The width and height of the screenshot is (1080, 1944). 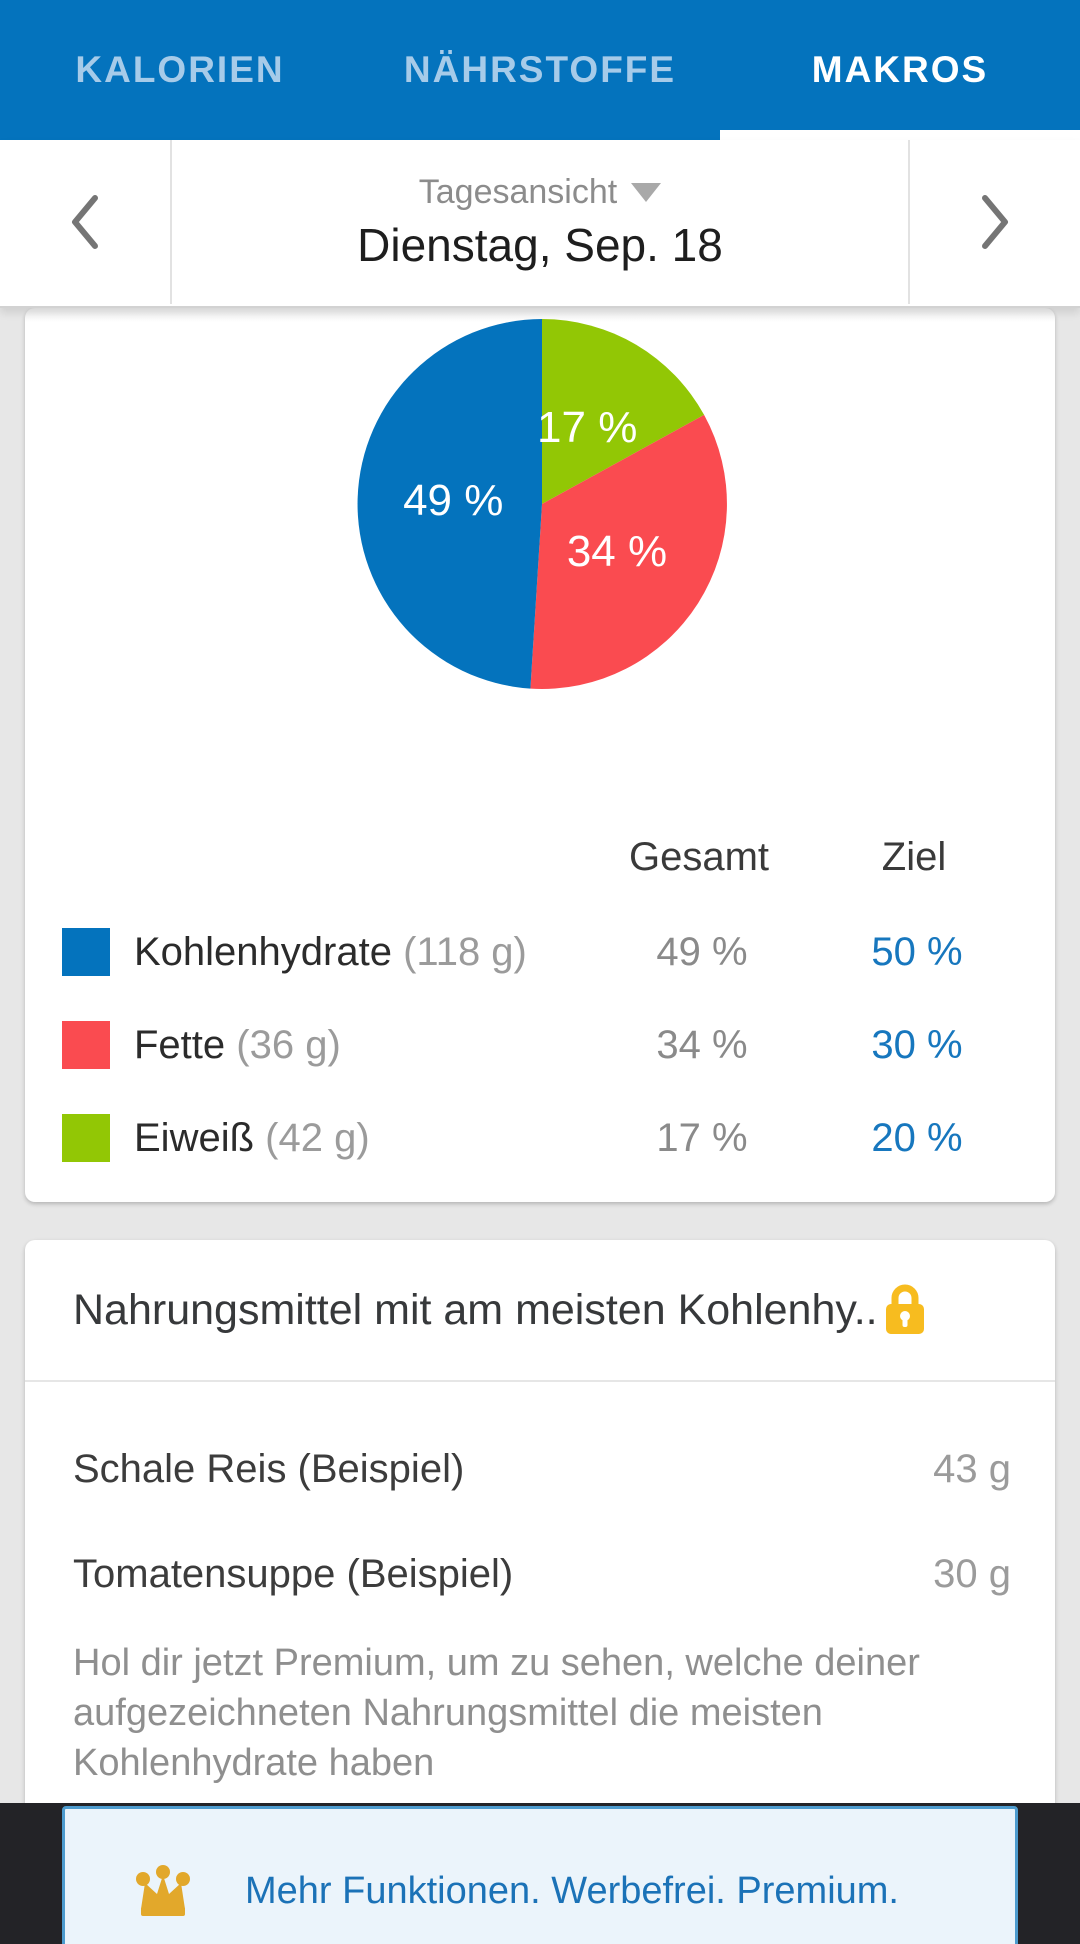 What do you see at coordinates (972, 1573) in the screenshot?
I see `food-carbs-value: 30 g` at bounding box center [972, 1573].